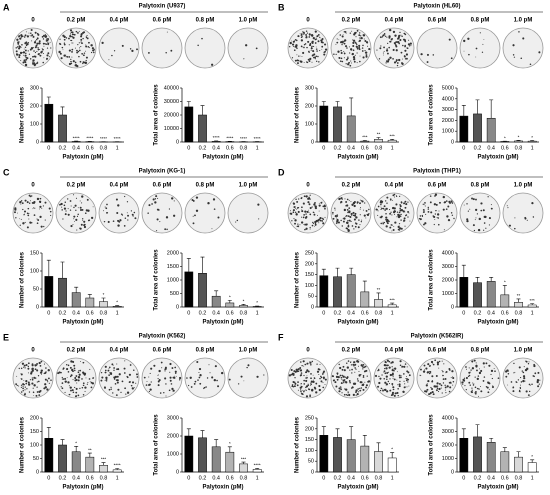  Describe the element at coordinates (173, 253) in the screenshot. I see `y-tick-label: 2000` at that location.